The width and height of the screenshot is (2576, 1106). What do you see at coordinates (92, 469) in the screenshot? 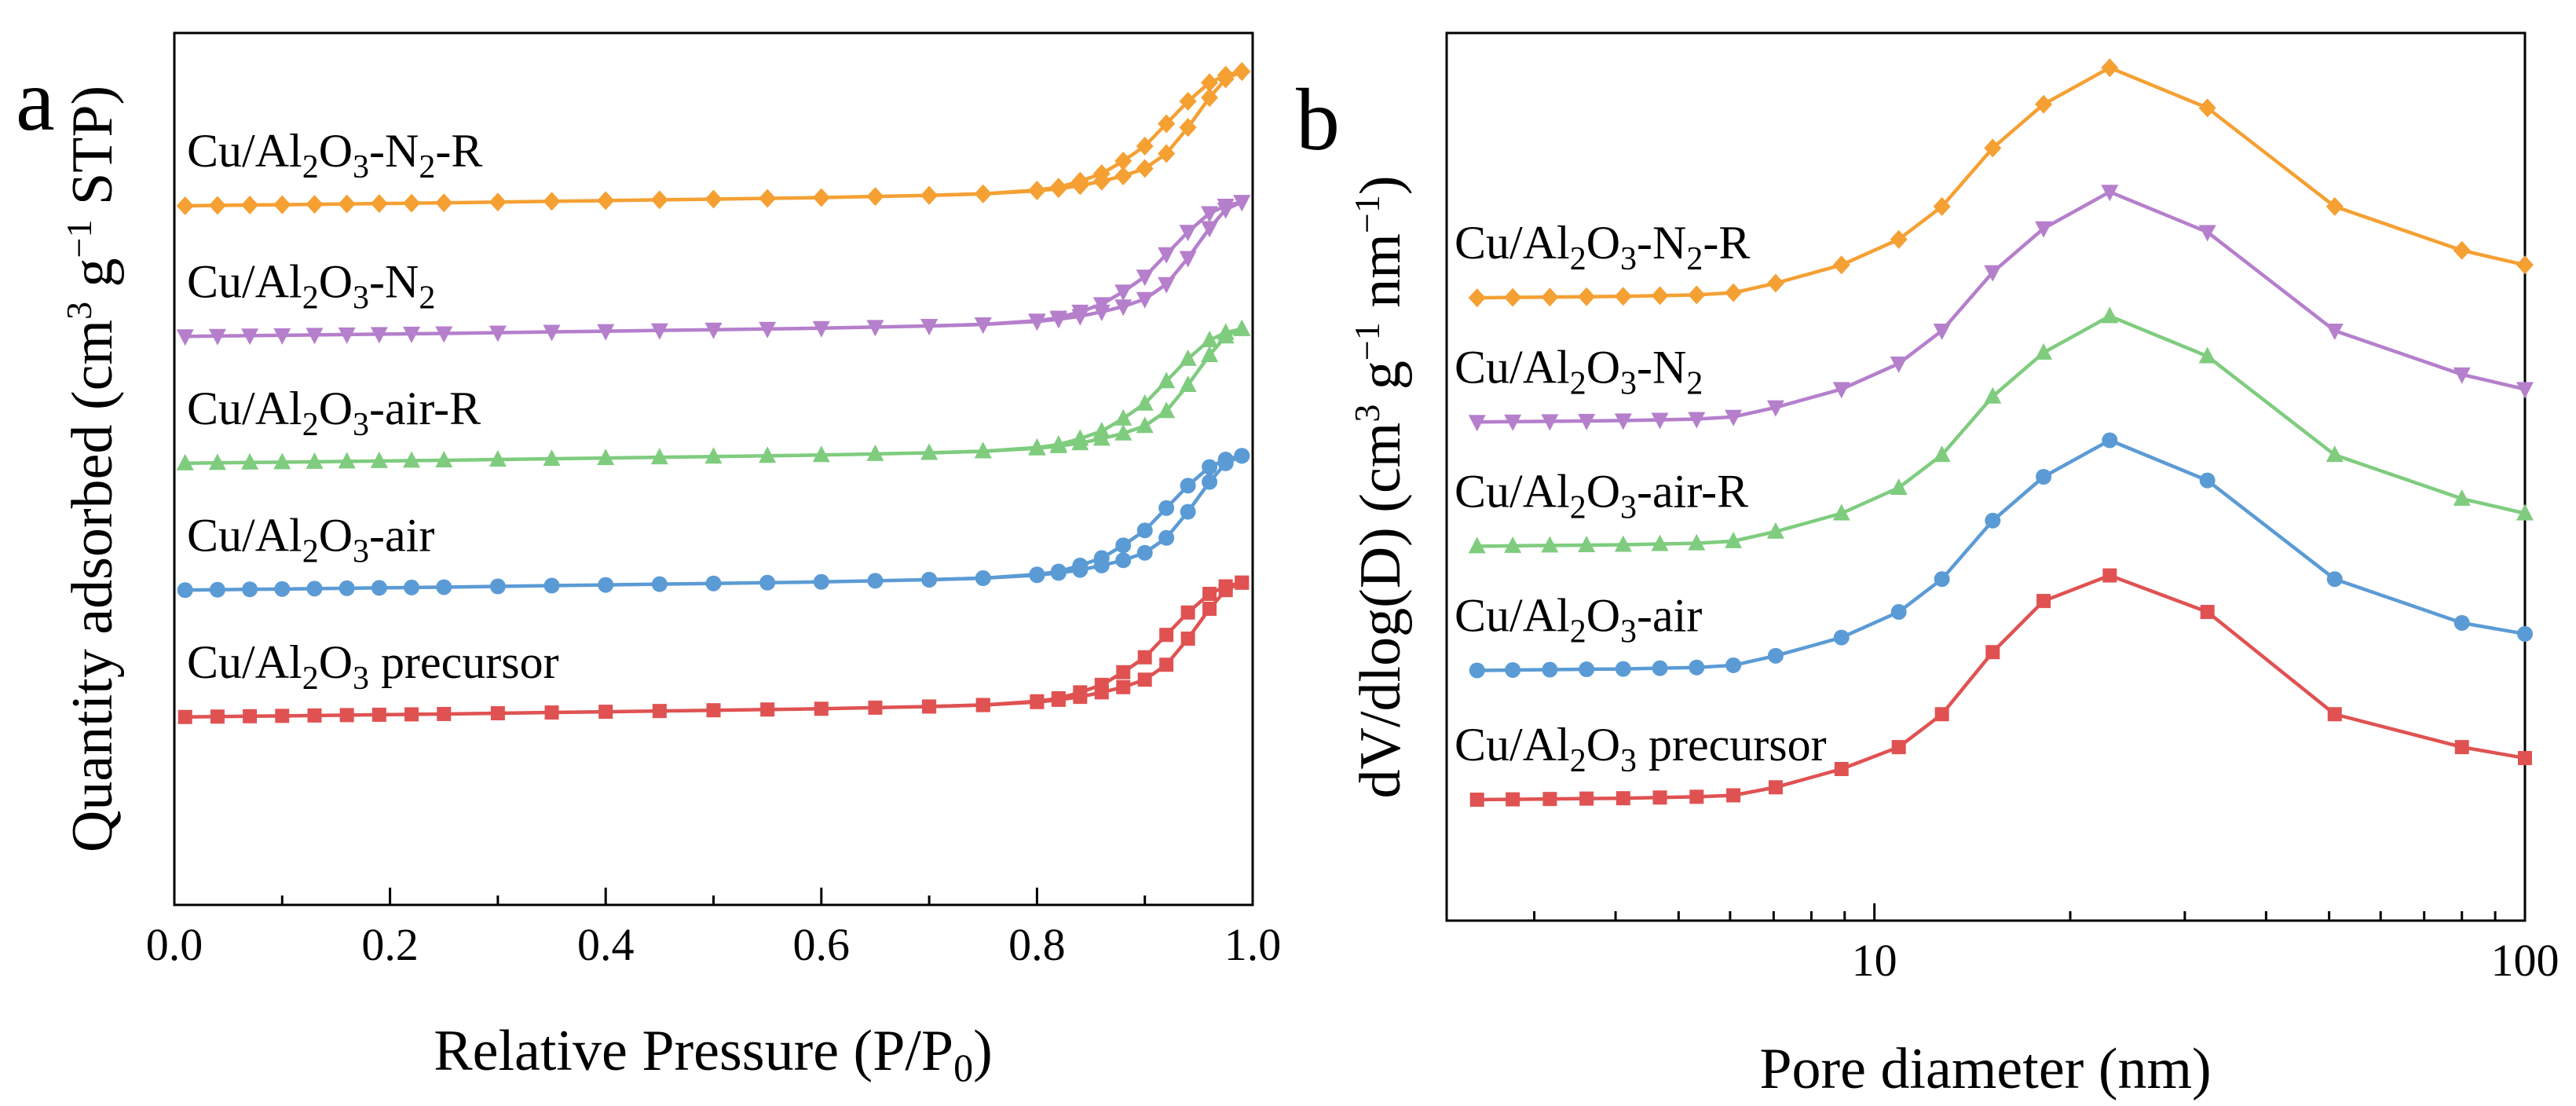
I see `y-axis-label-a: Quantity adsorbed (cm3 g−1 STP)` at bounding box center [92, 469].